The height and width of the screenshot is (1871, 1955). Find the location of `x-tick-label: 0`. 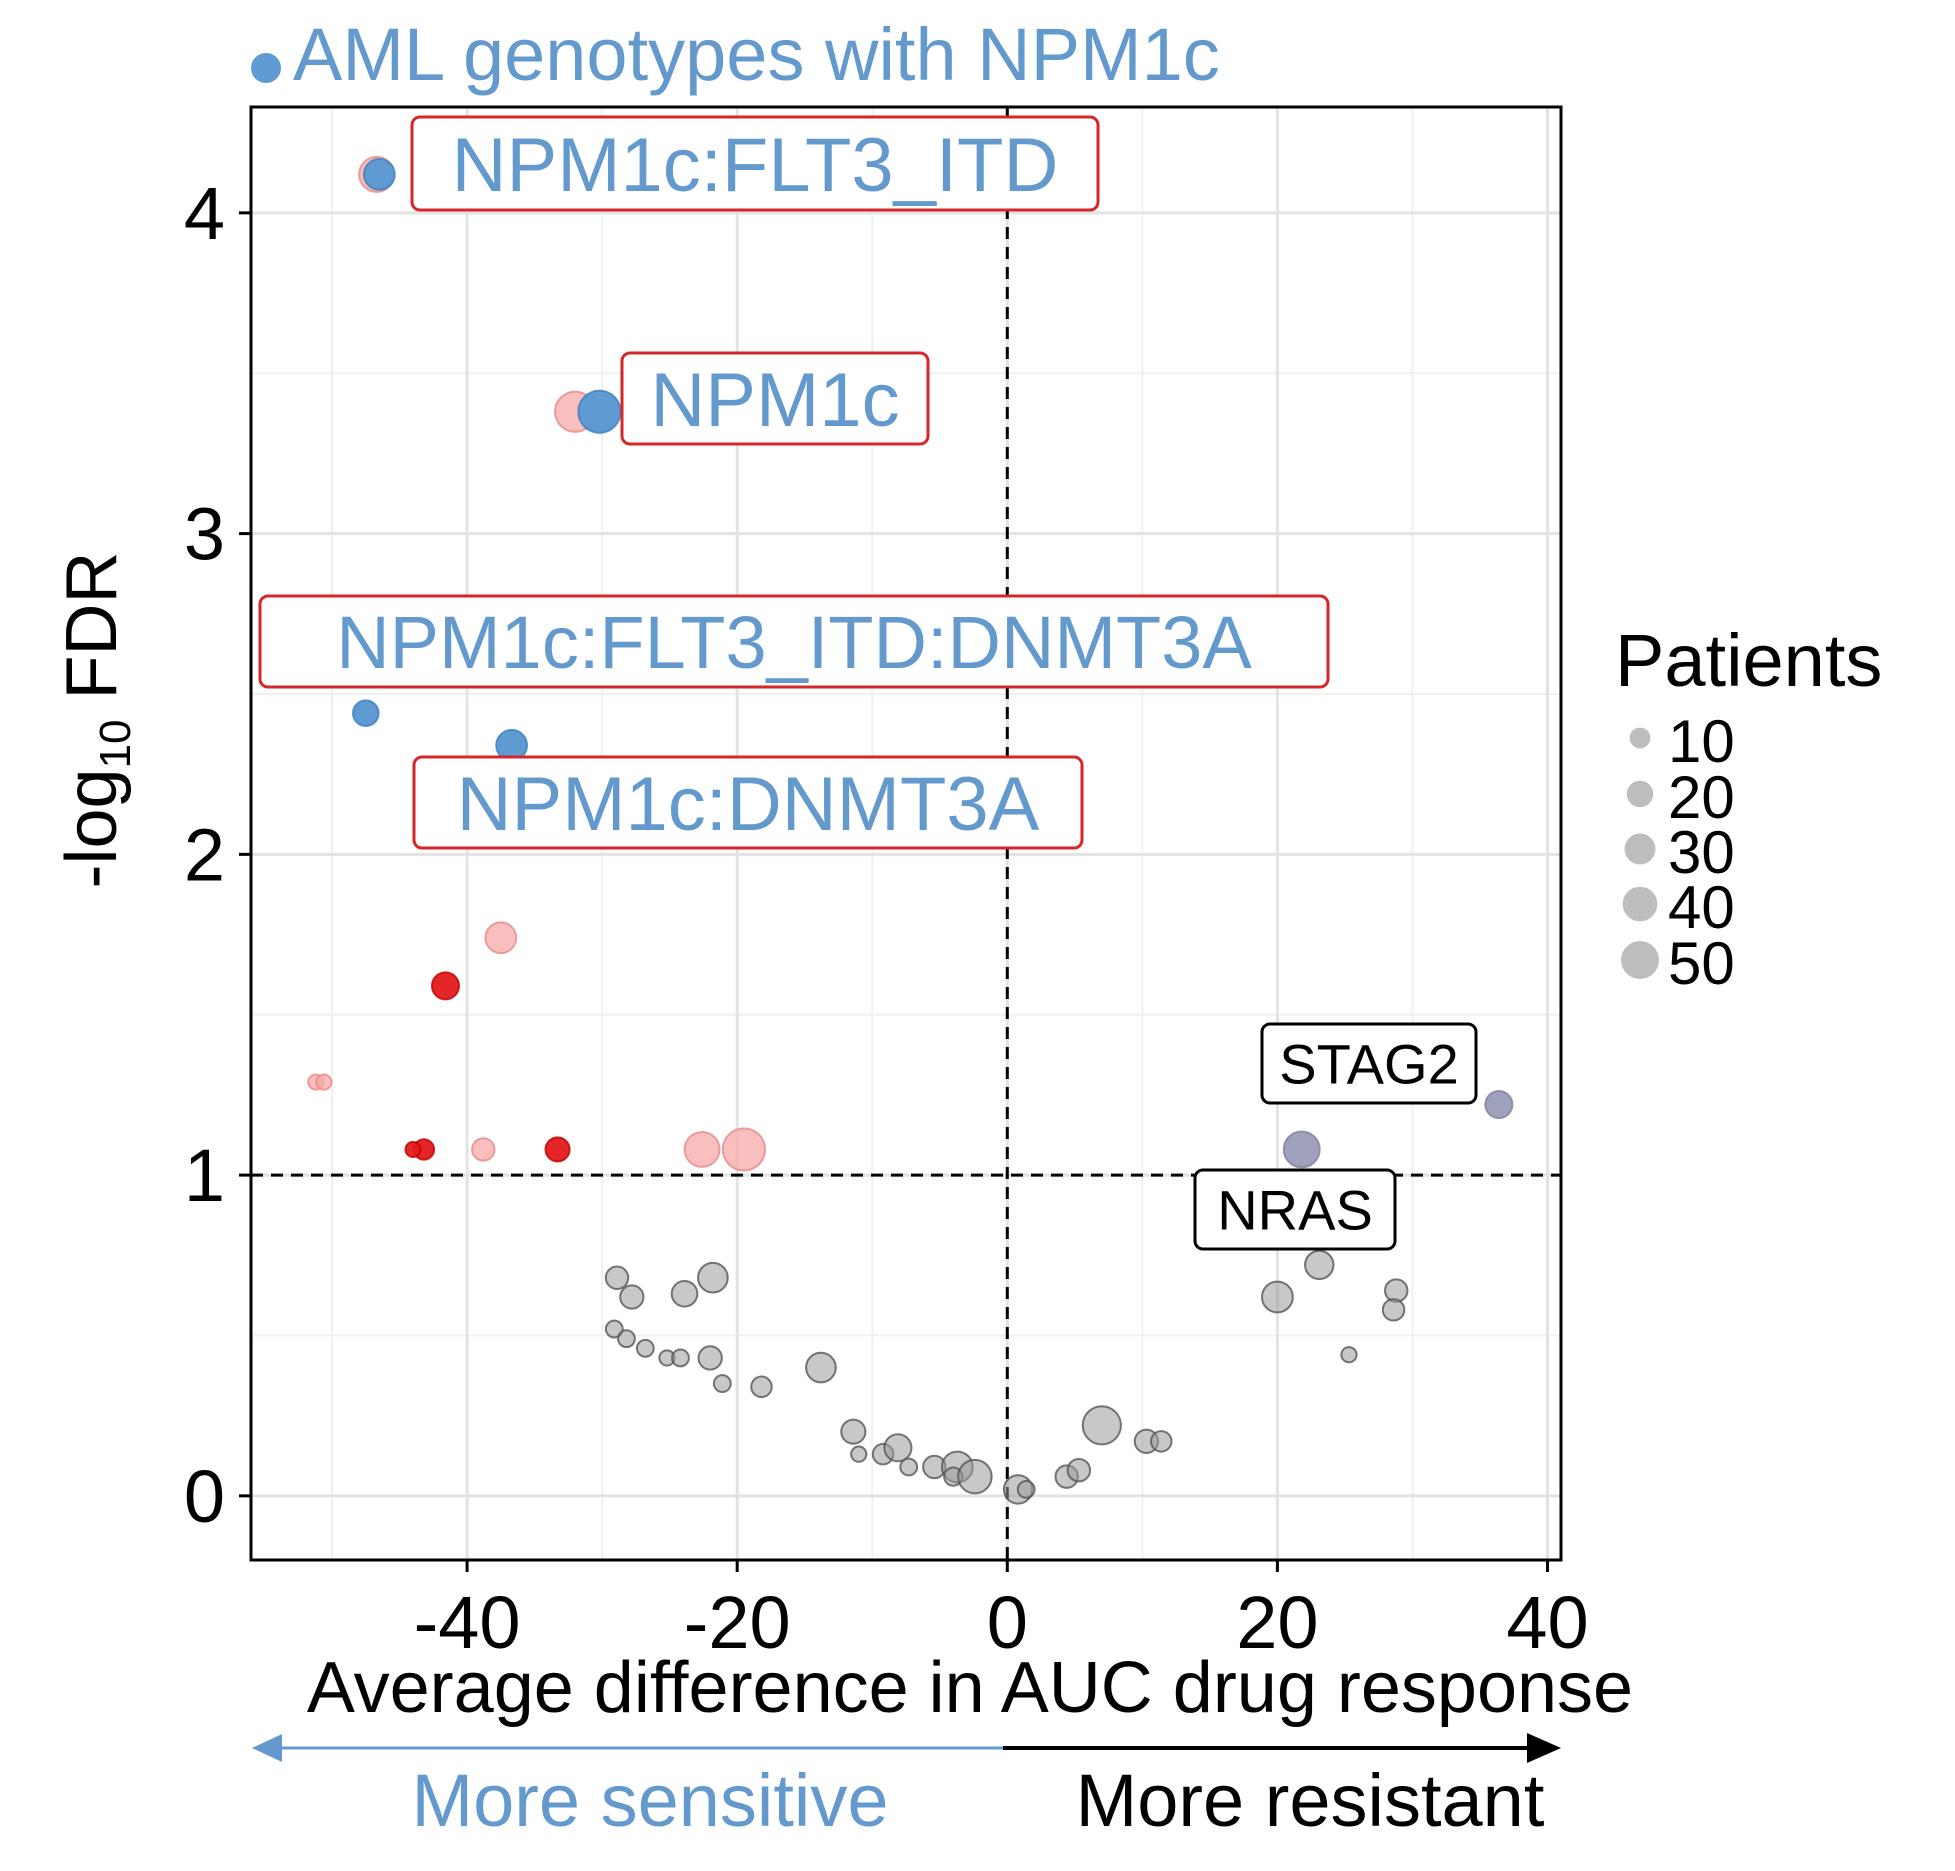

x-tick-label: 0 is located at coordinates (1007, 1622).